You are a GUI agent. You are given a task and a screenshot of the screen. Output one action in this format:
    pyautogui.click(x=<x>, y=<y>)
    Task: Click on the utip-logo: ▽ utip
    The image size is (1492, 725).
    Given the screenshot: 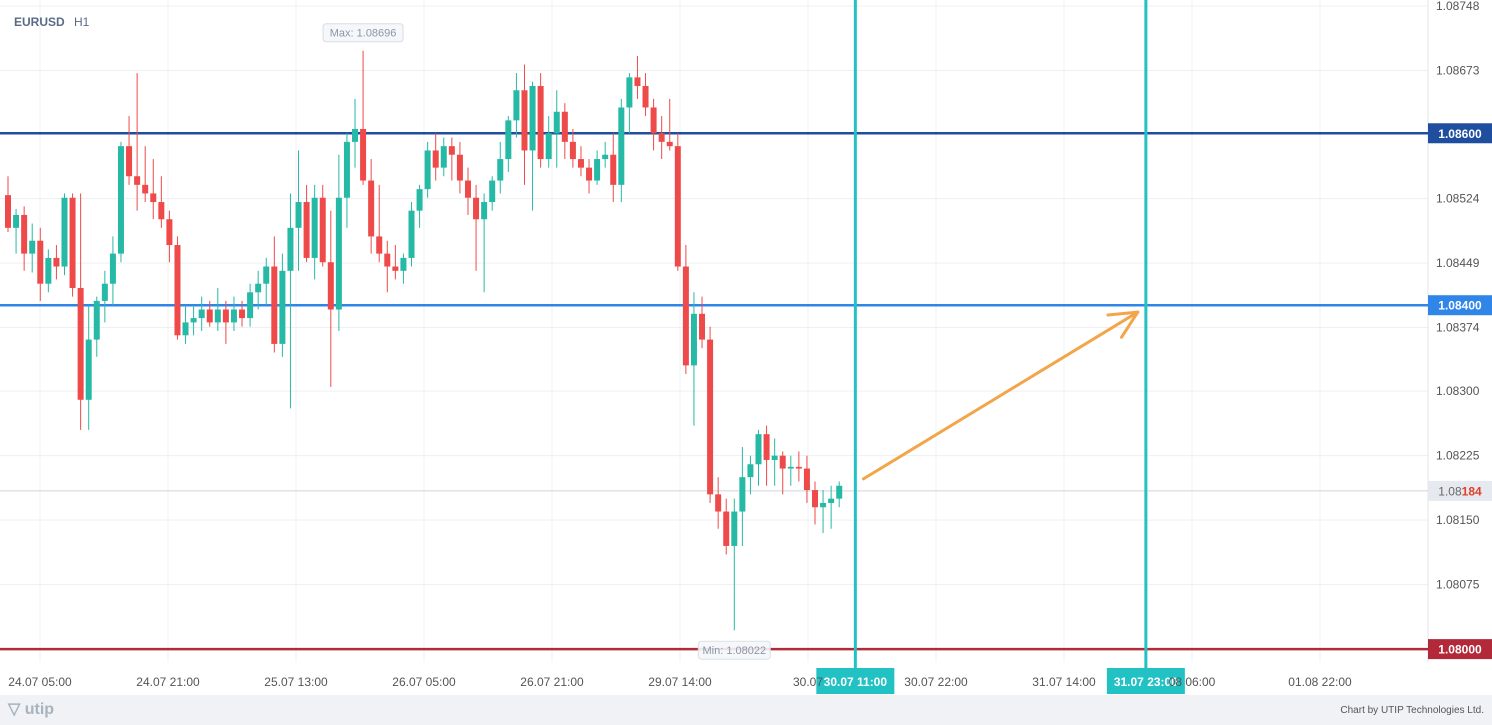 What is the action you would take?
    pyautogui.click(x=31, y=709)
    